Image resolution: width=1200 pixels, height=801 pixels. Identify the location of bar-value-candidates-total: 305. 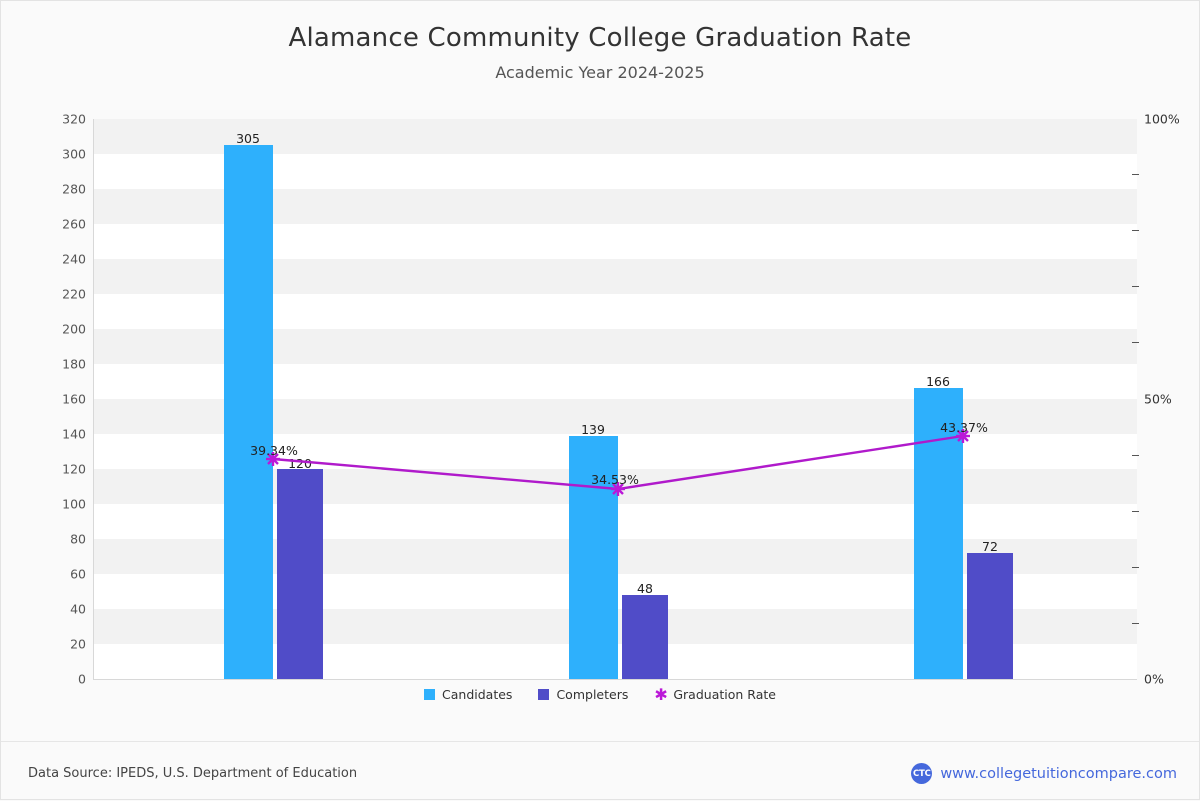
(248, 138).